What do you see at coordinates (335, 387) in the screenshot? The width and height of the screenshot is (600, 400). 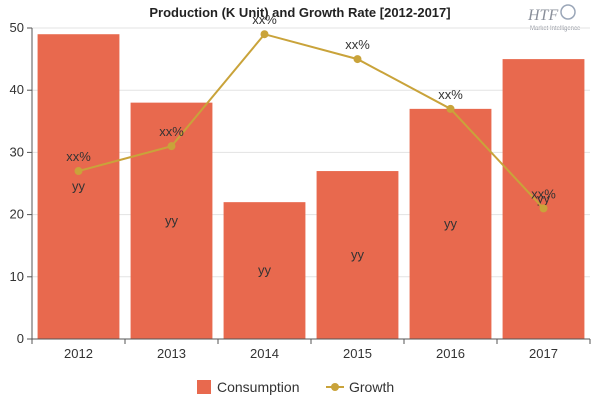 I see `legend-swatch-growth-dot` at bounding box center [335, 387].